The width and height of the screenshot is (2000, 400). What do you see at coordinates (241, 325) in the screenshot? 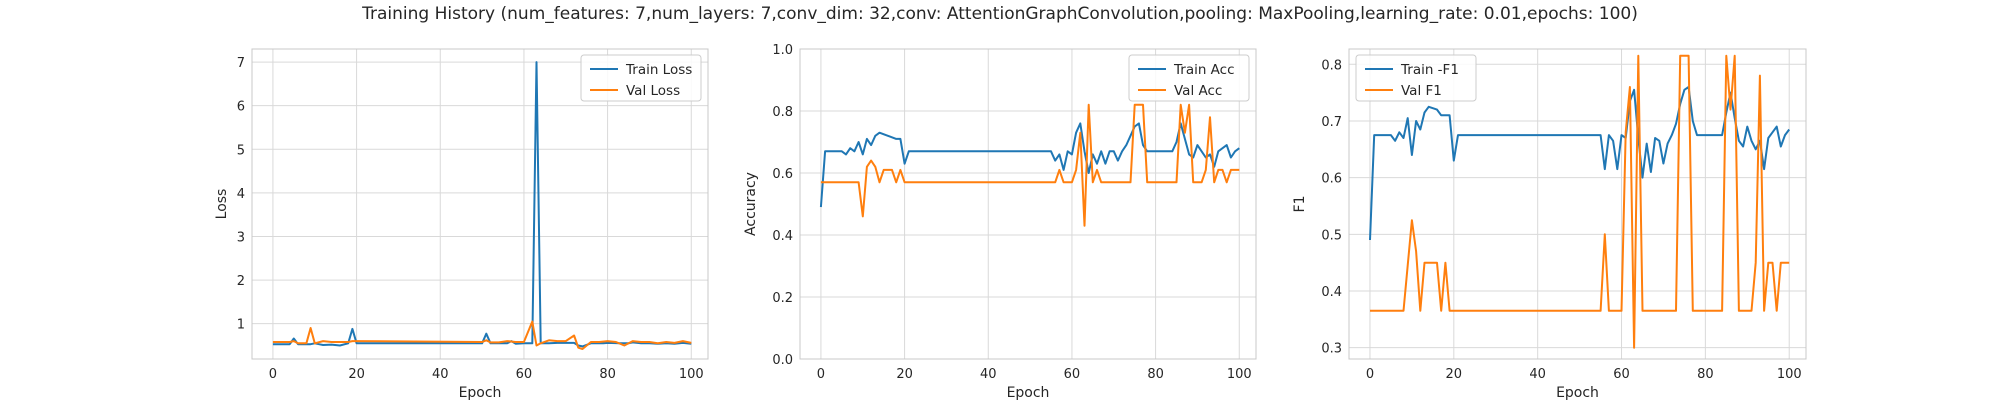
I see `y-tick-label: 1` at bounding box center [241, 325].